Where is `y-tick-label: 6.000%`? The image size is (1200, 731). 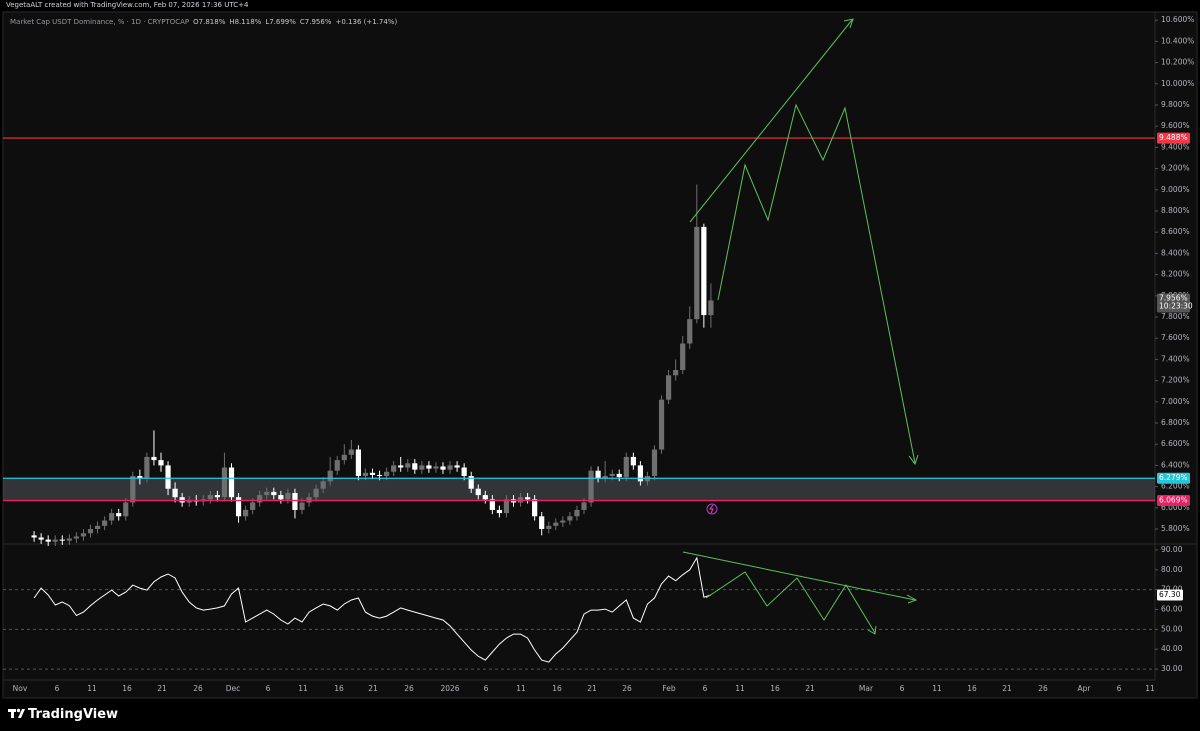 y-tick-label: 6.000% is located at coordinates (1175, 507).